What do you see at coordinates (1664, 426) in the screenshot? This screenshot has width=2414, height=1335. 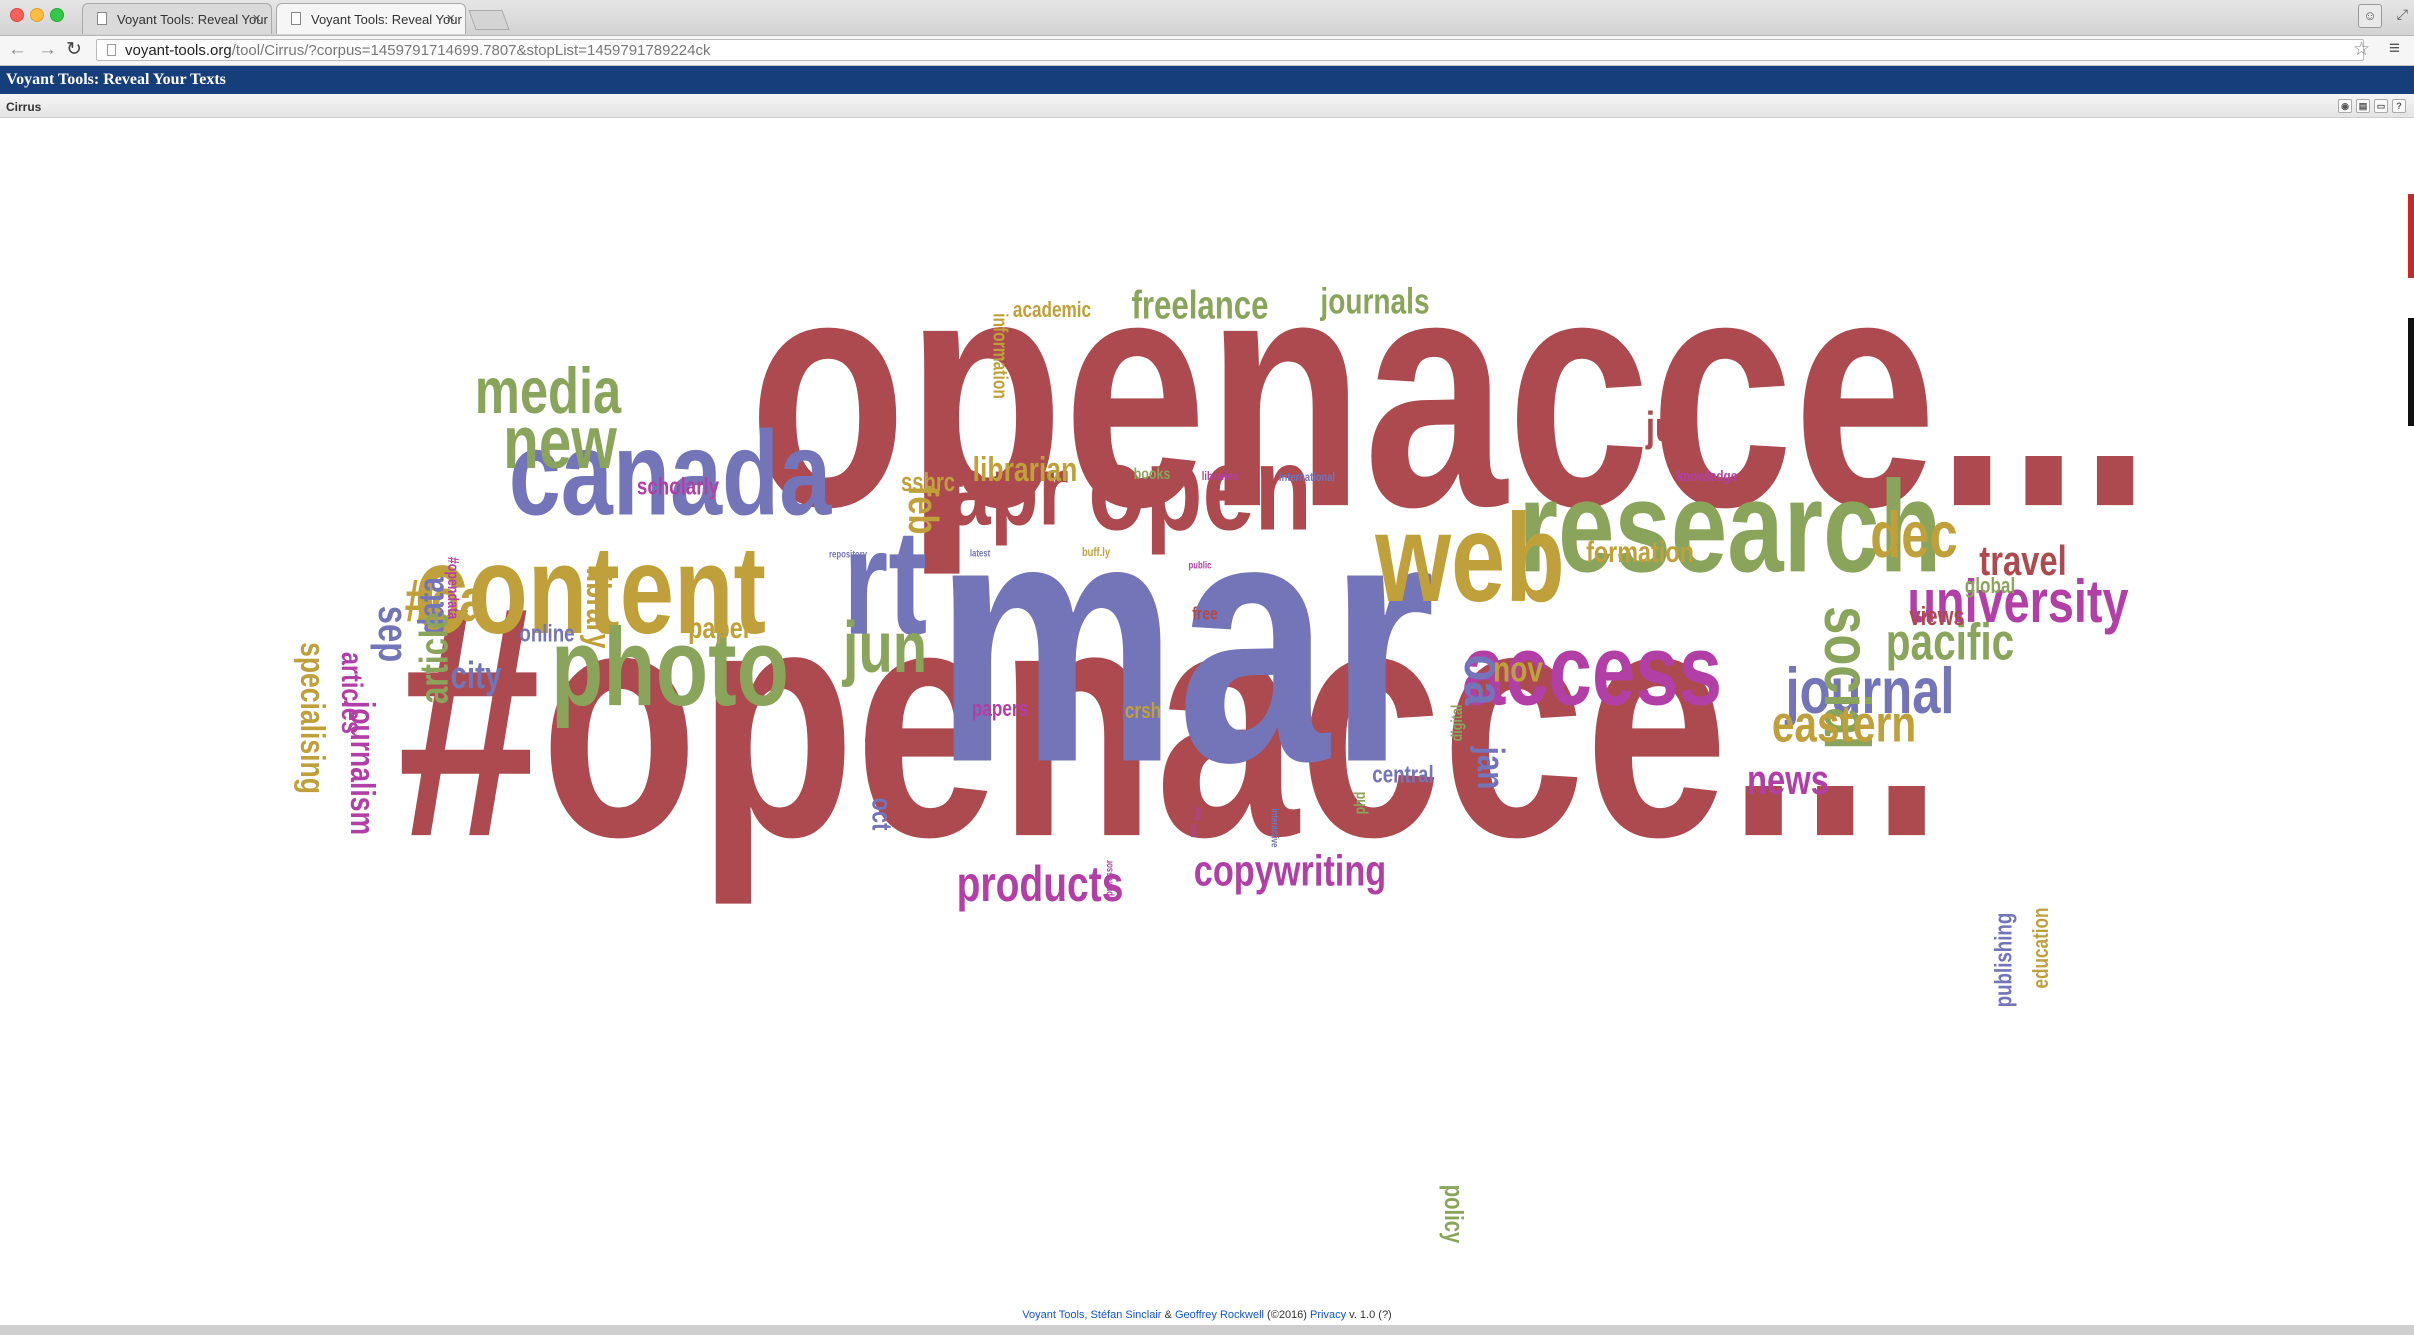 I see `cloud-word-jul: jul` at bounding box center [1664, 426].